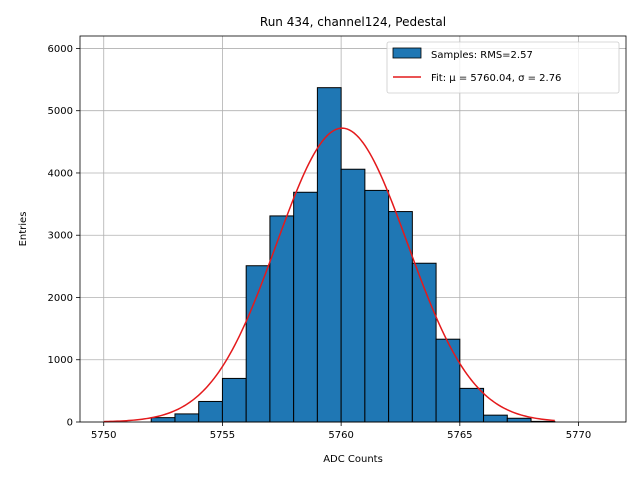 Image resolution: width=640 pixels, height=480 pixels. I want to click on x-tick-label: 5770, so click(578, 435).